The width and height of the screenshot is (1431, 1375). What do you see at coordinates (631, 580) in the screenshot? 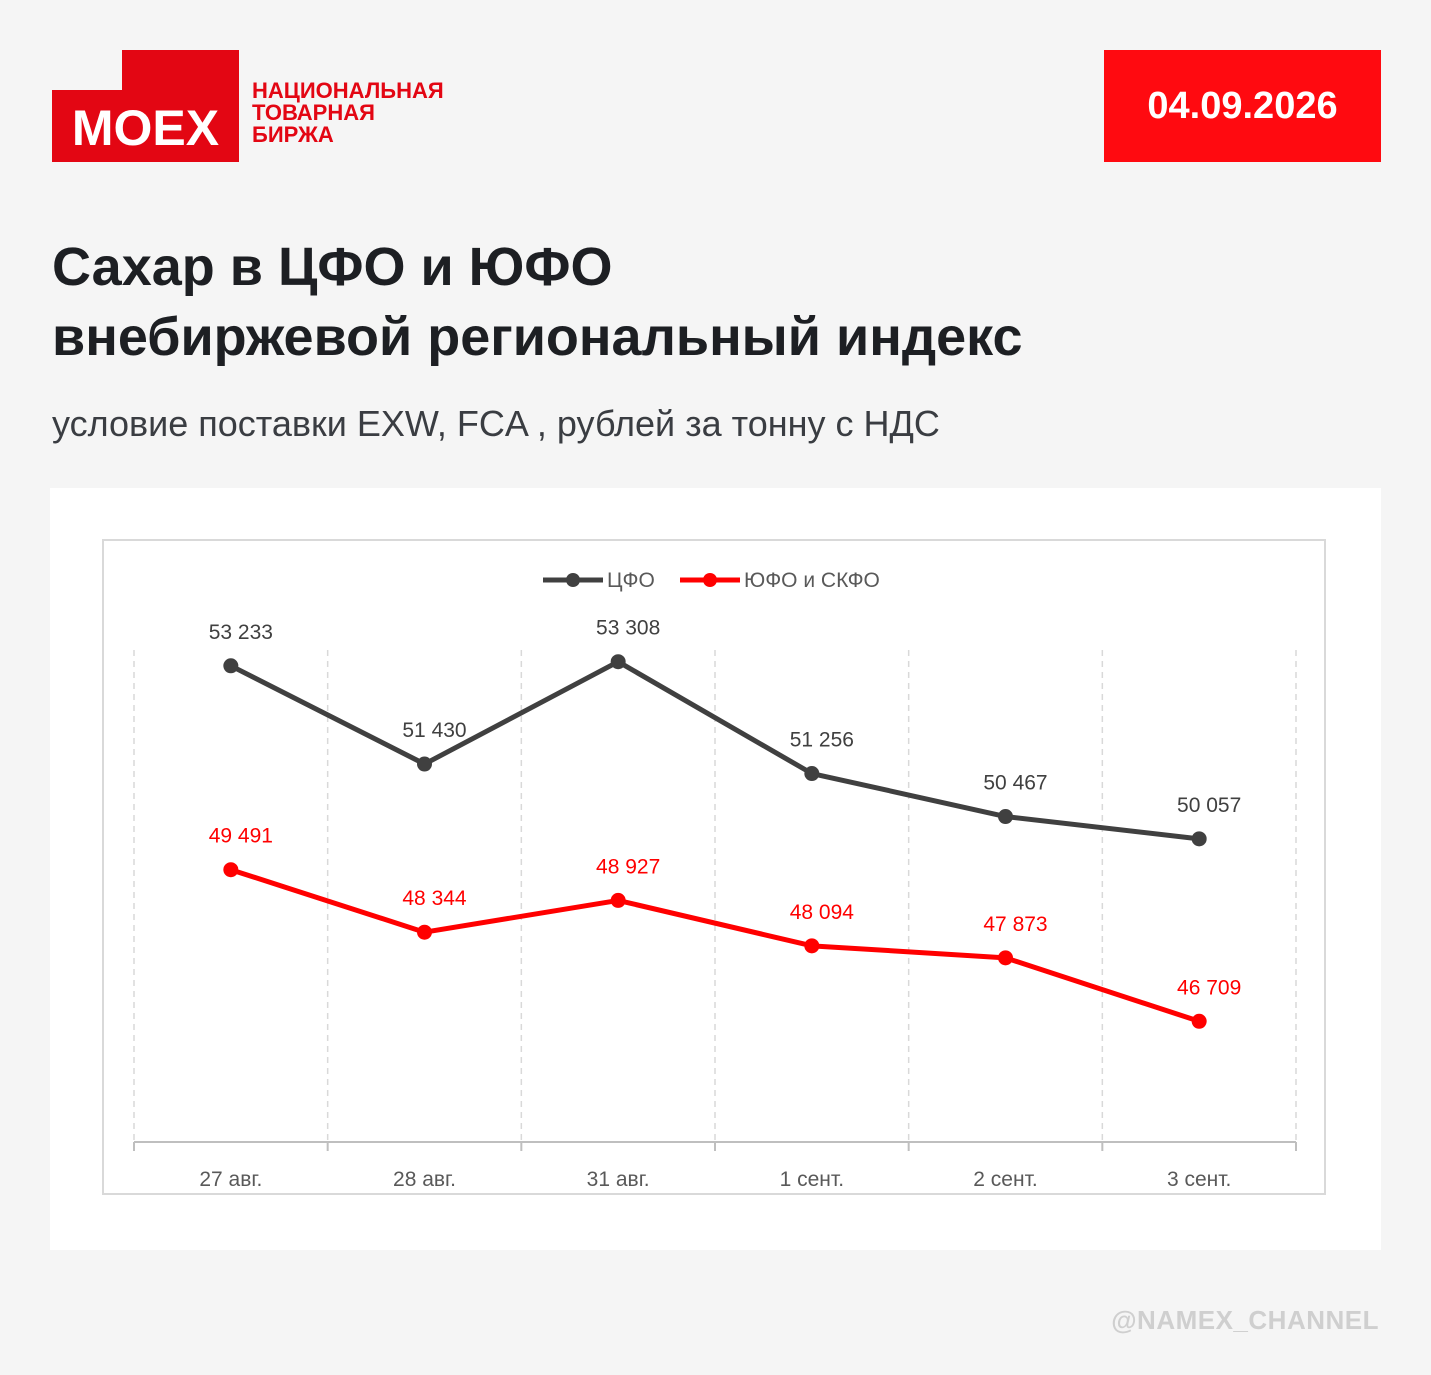
I see `legend-label: ЦФО` at bounding box center [631, 580].